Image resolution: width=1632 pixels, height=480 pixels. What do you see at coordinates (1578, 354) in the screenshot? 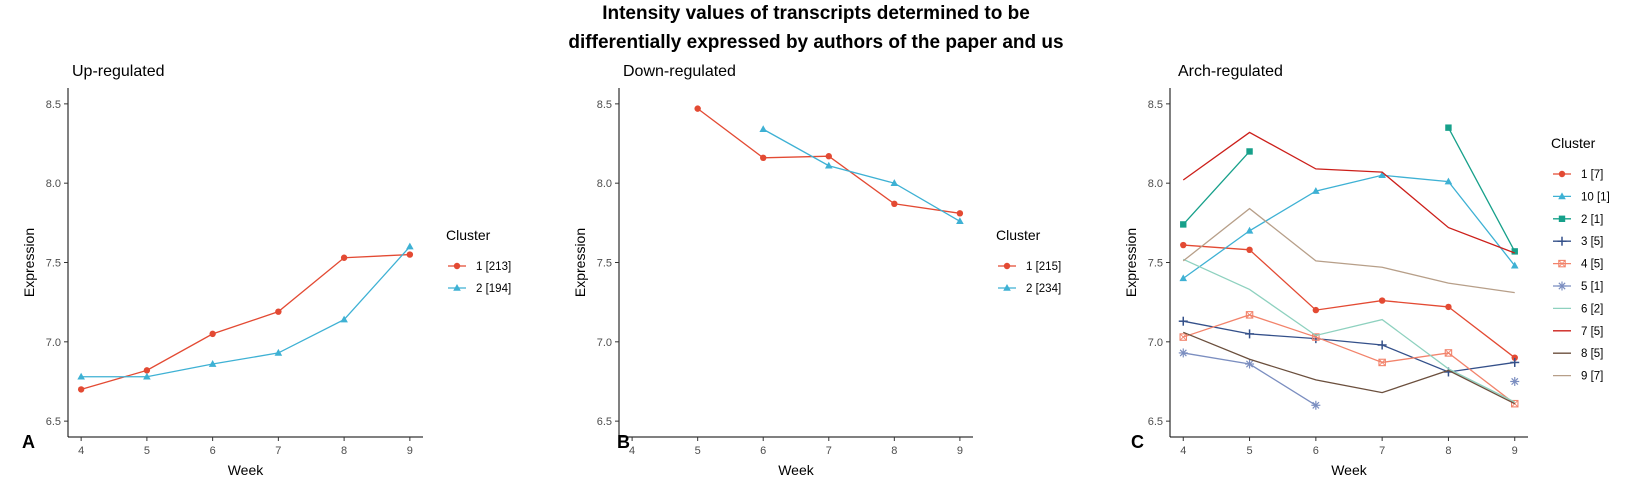
I see `legend-item: 8 [5]` at bounding box center [1578, 354].